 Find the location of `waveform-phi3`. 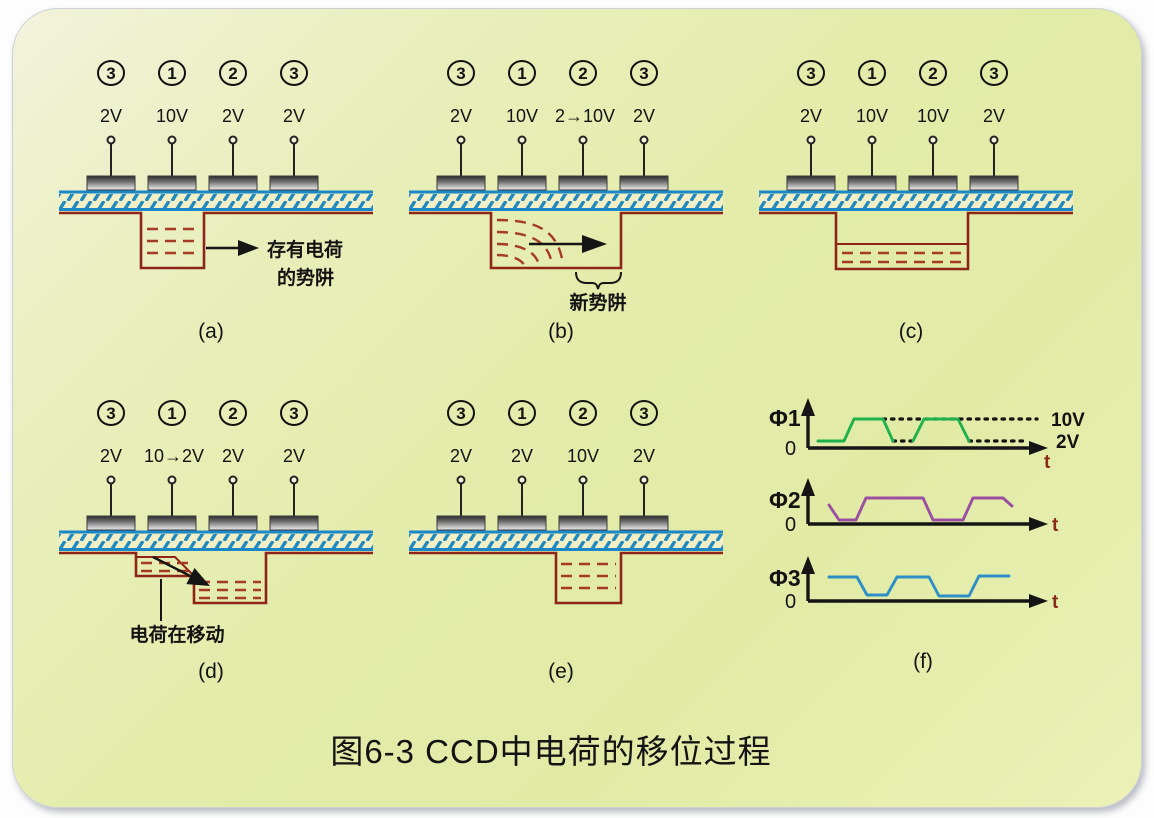

waveform-phi3 is located at coordinates (919, 586).